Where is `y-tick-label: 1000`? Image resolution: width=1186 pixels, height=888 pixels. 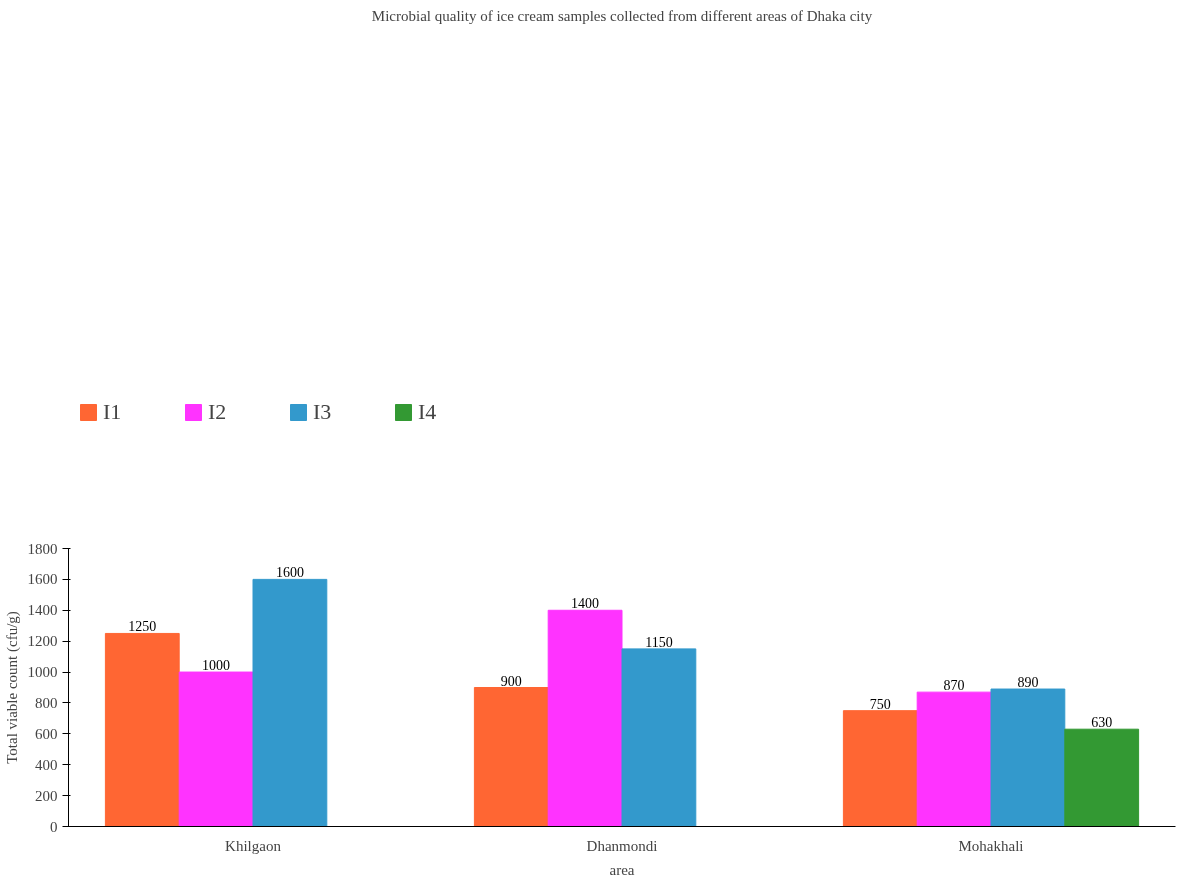 y-tick-label: 1000 is located at coordinates (42, 672).